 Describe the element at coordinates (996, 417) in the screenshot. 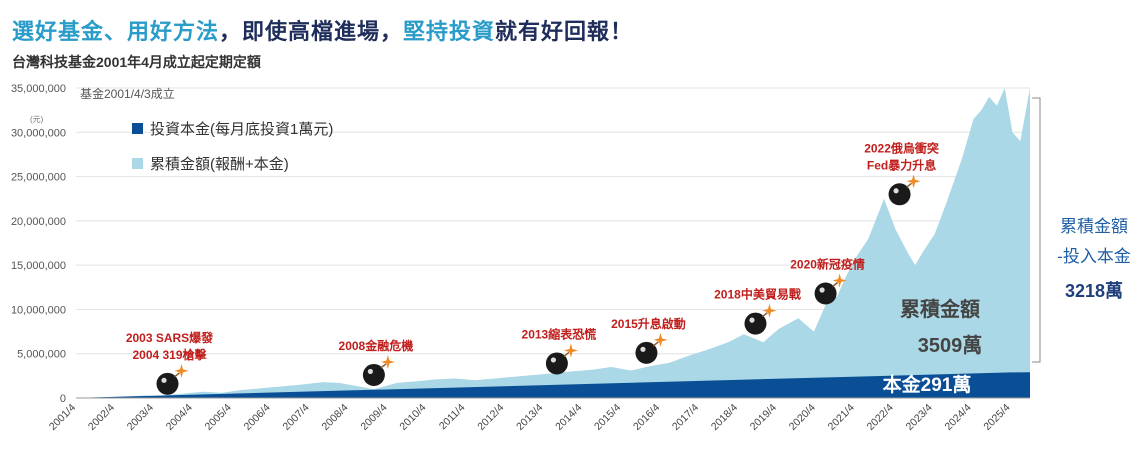

I see `x-tick-label: 2025/4` at that location.